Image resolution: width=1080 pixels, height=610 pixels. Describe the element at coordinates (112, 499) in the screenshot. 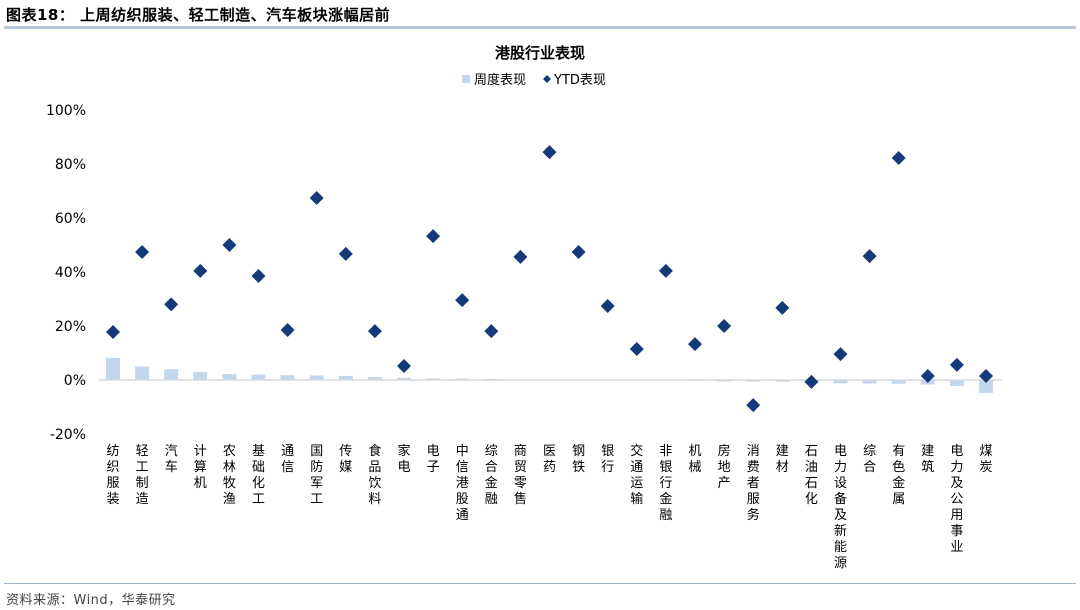

I see `svg-text: 装` at that location.